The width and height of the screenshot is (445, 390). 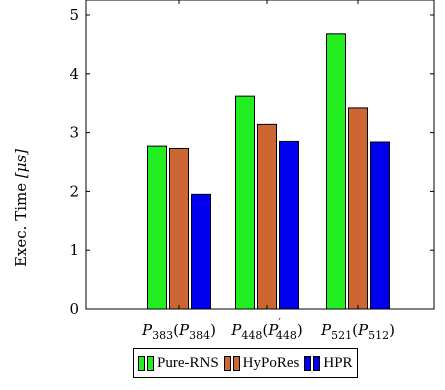 I want to click on category-labels: P383(P384) P448(P′ 448) P521(P512), so click(x=268, y=329).